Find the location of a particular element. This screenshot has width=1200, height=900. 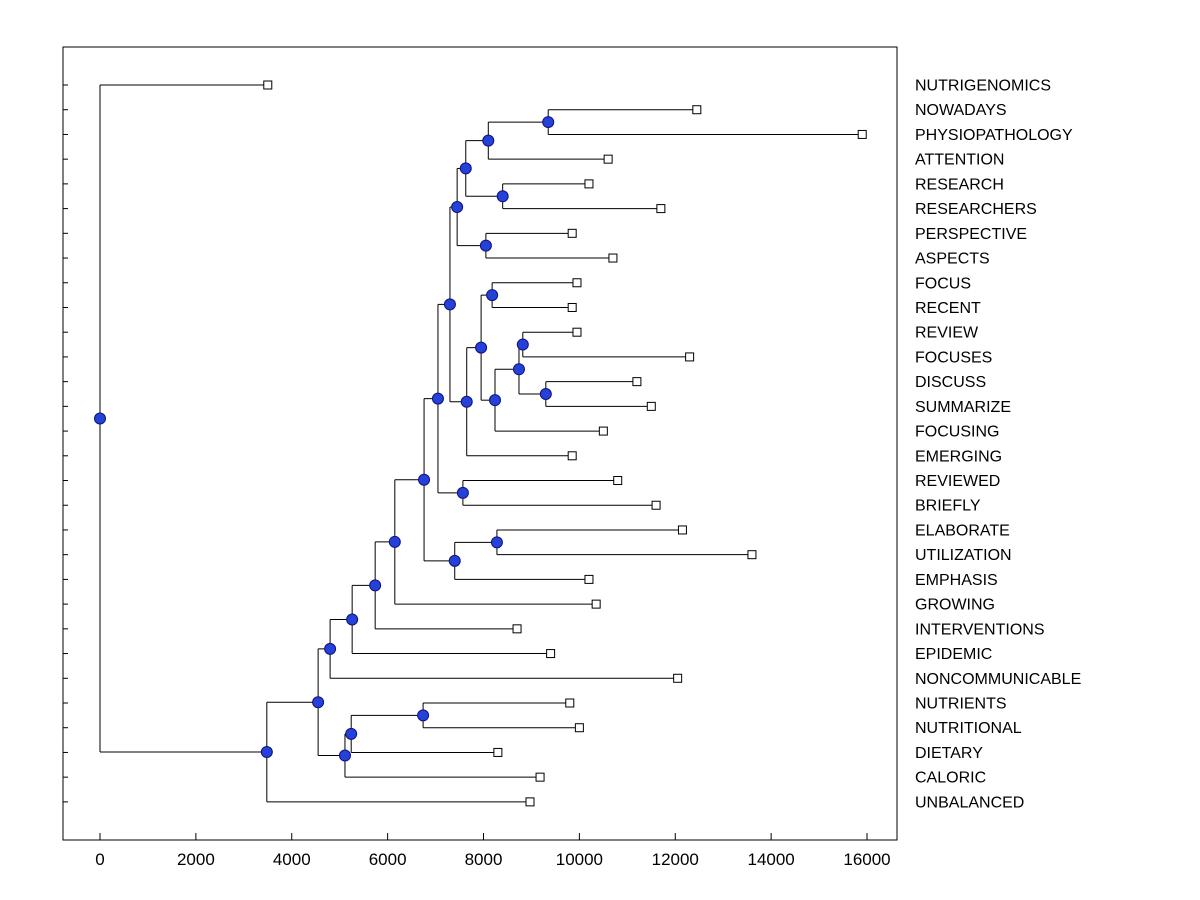

leaf-label: DIETARY is located at coordinates (949, 753).